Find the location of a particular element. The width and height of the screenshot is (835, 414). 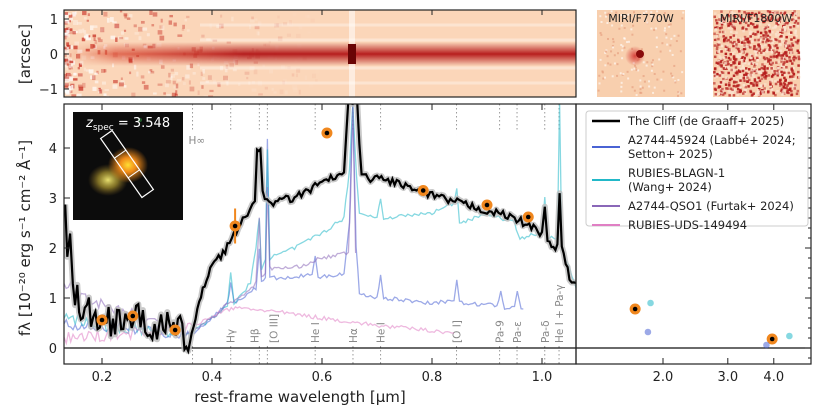

x-tick-label: 1.0 is located at coordinates (542, 377).